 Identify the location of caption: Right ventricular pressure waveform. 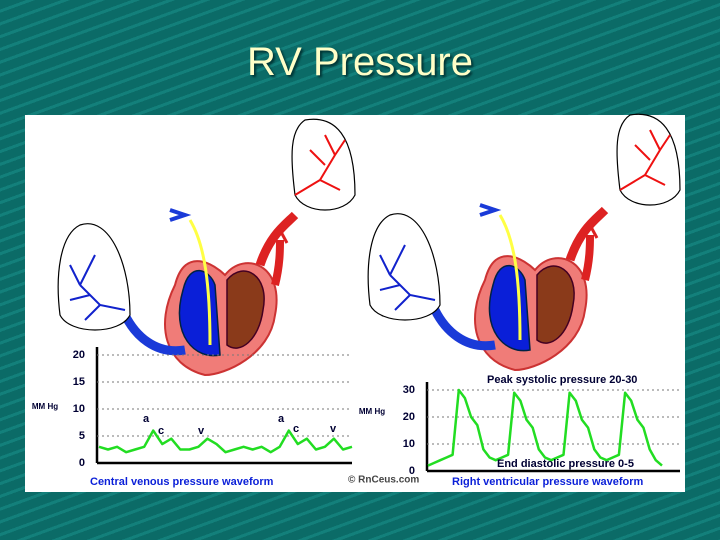
(548, 482).